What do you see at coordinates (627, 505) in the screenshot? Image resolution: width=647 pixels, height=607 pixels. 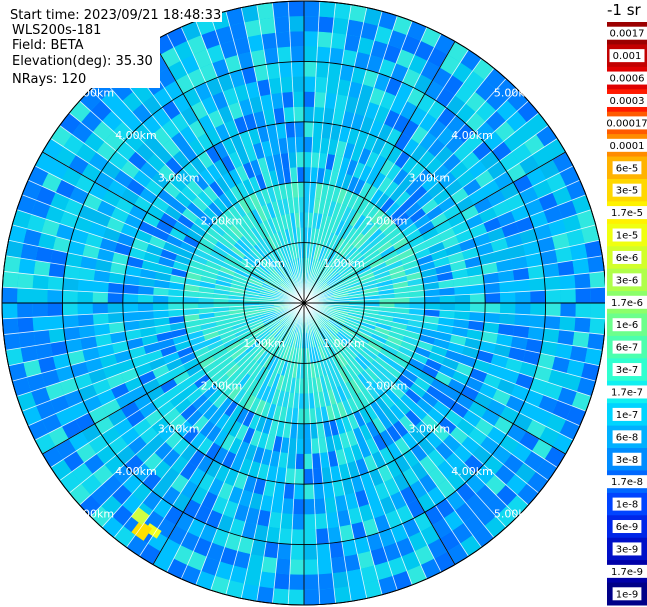 I see `colorbar-tick-label: 1e-8` at bounding box center [627, 505].